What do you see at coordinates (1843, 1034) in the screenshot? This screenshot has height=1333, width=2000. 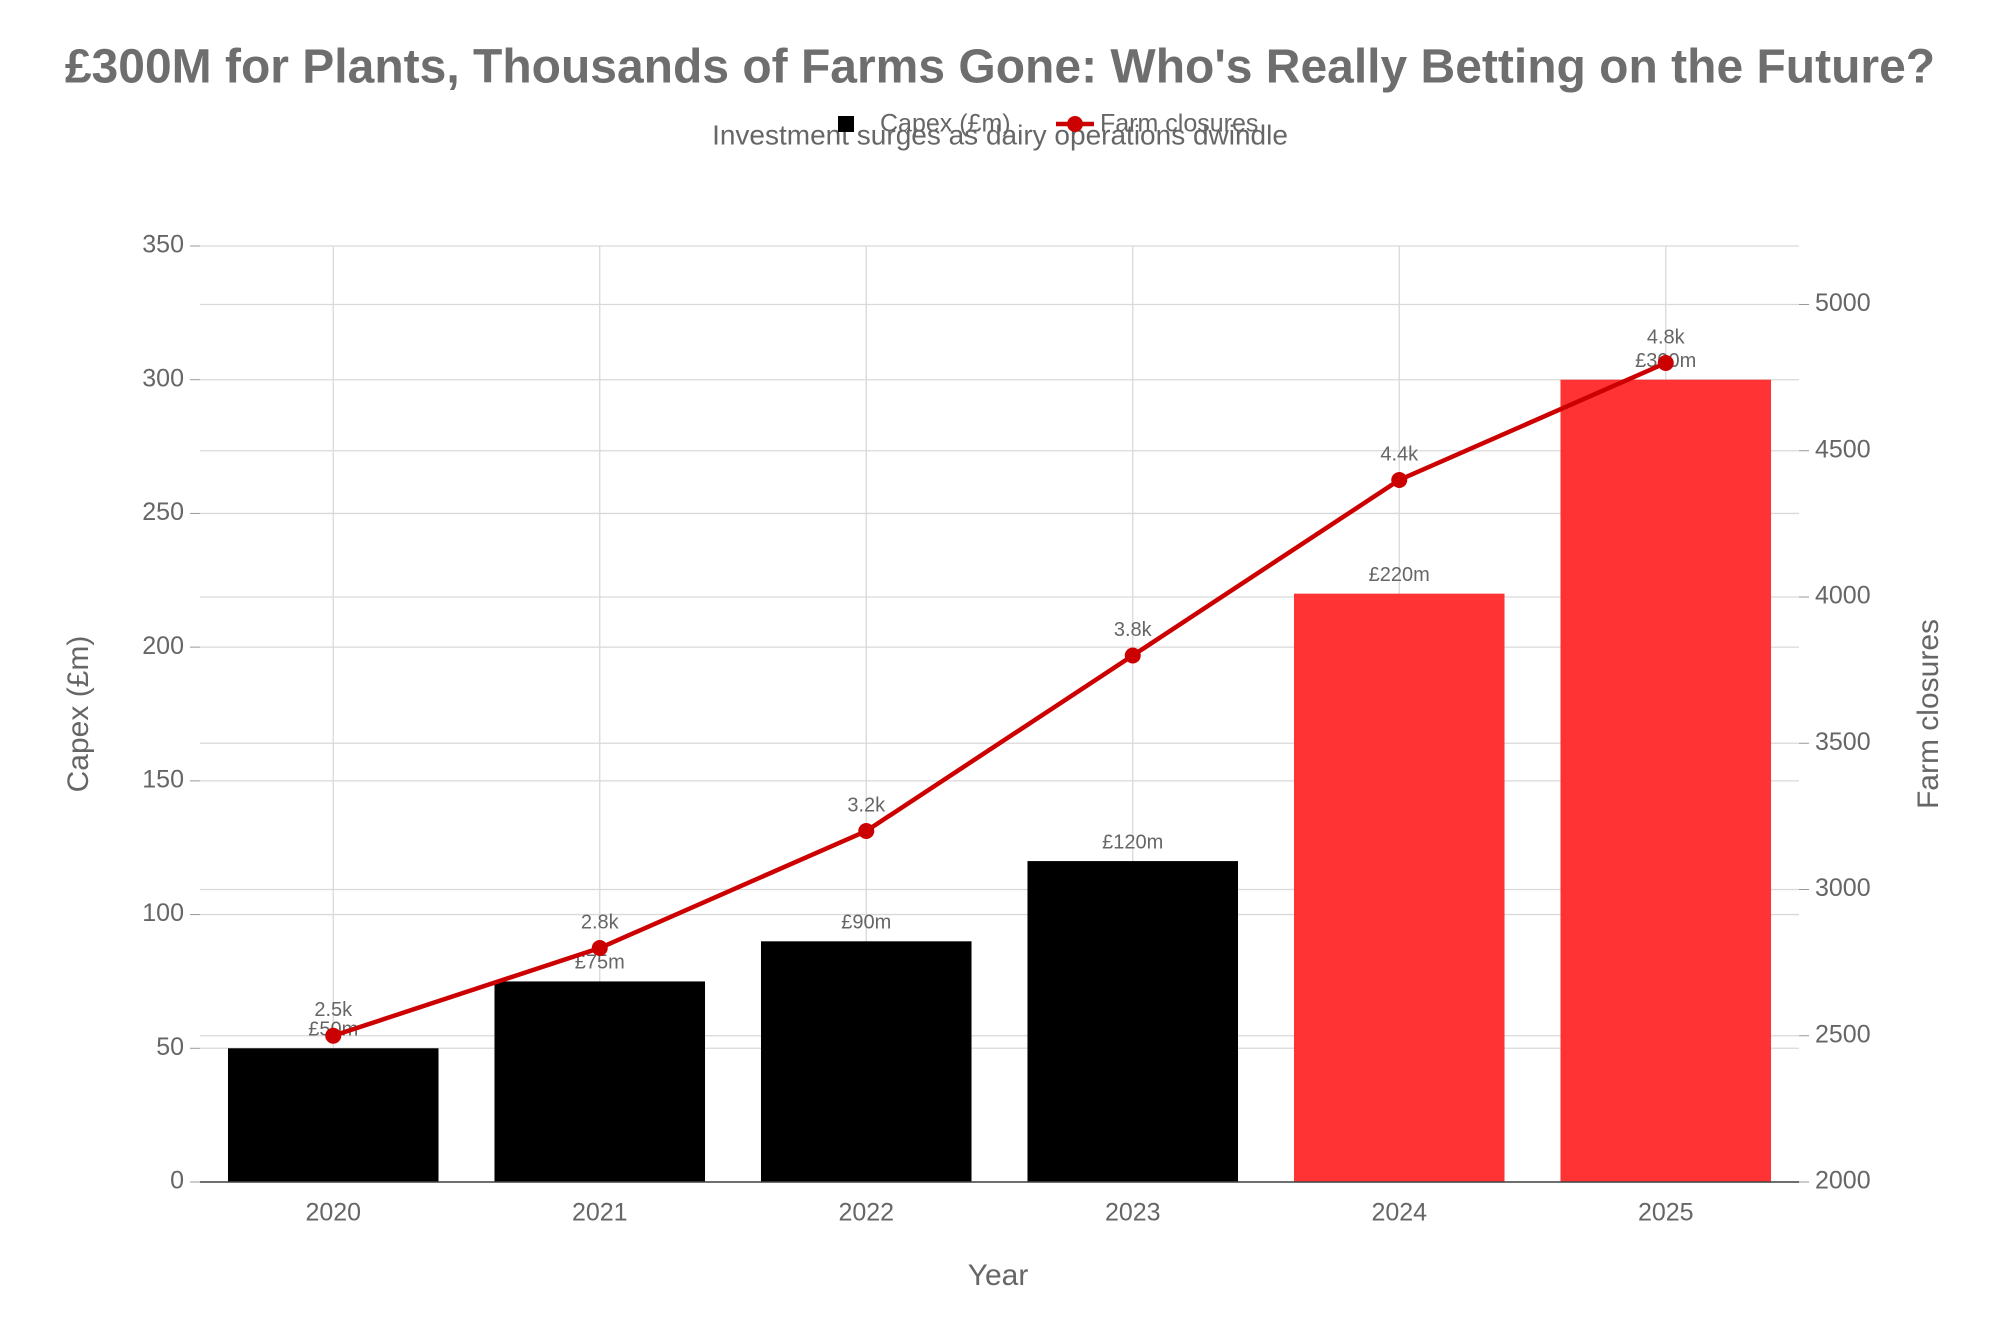 I see `y2-tick-label: 2500` at bounding box center [1843, 1034].